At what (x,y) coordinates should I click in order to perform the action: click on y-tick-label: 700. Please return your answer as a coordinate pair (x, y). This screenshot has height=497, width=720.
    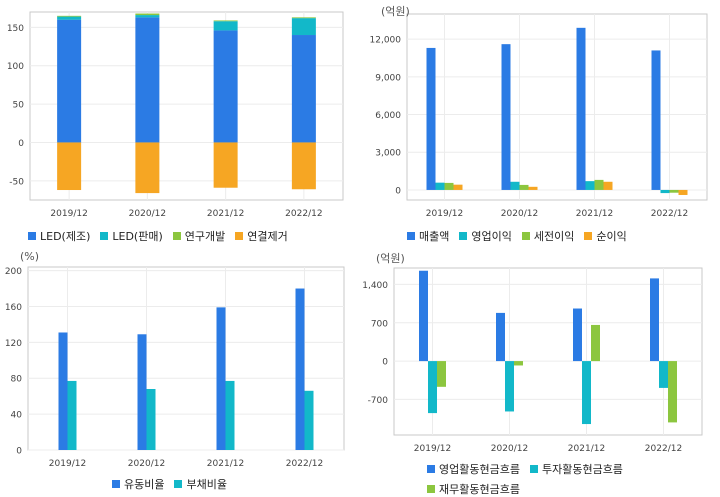
    Looking at the image, I should click on (379, 324).